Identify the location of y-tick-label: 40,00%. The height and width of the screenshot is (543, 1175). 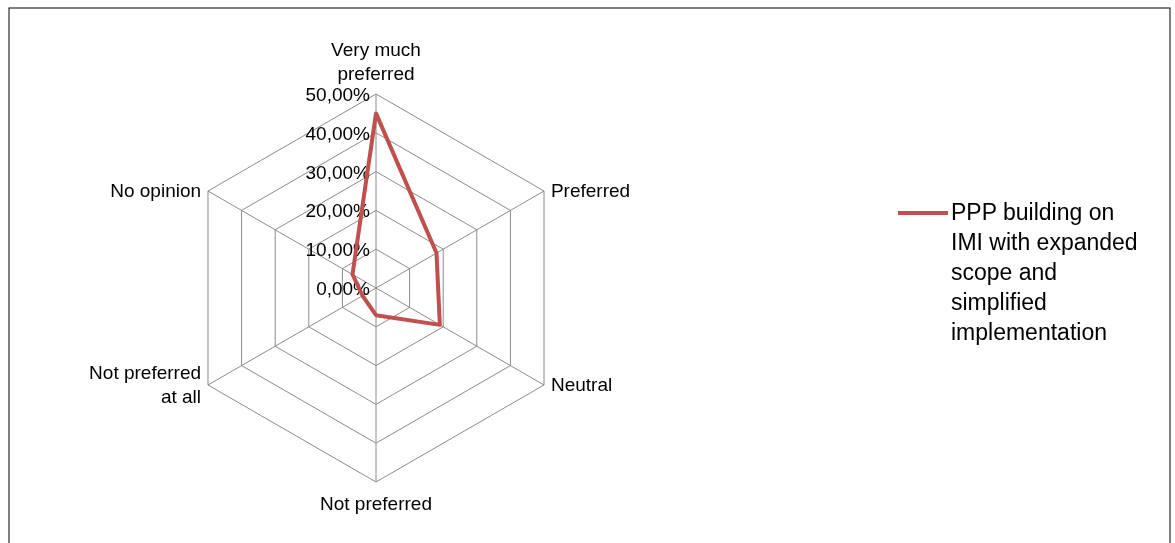
(338, 133).